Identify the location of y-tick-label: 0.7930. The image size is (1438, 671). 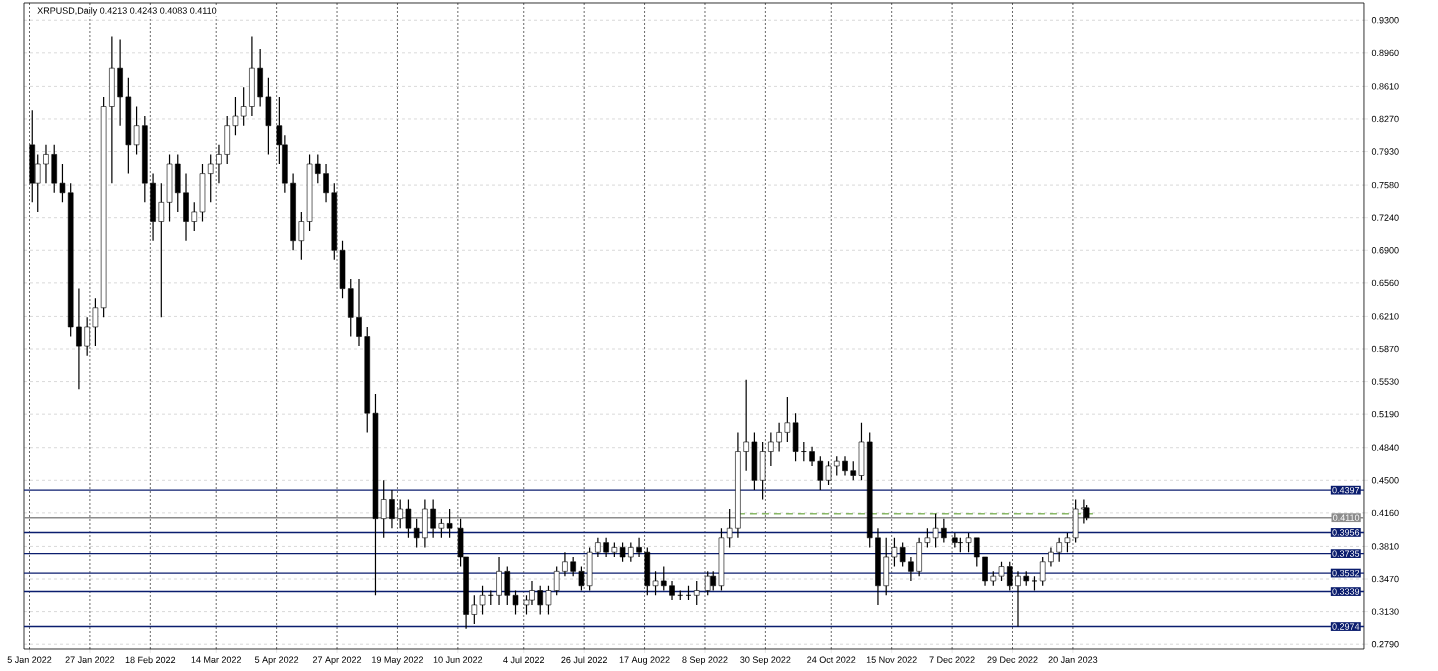
(1385, 151).